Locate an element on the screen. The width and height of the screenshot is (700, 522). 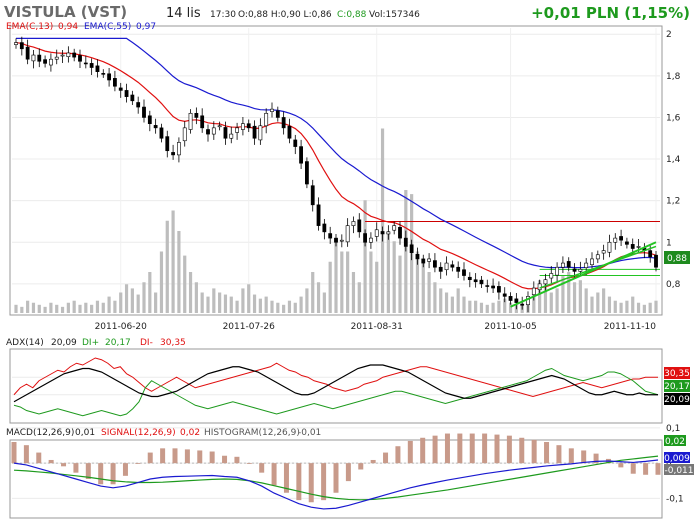
macd-y-tick: -0,1 is located at coordinates (675, 499).